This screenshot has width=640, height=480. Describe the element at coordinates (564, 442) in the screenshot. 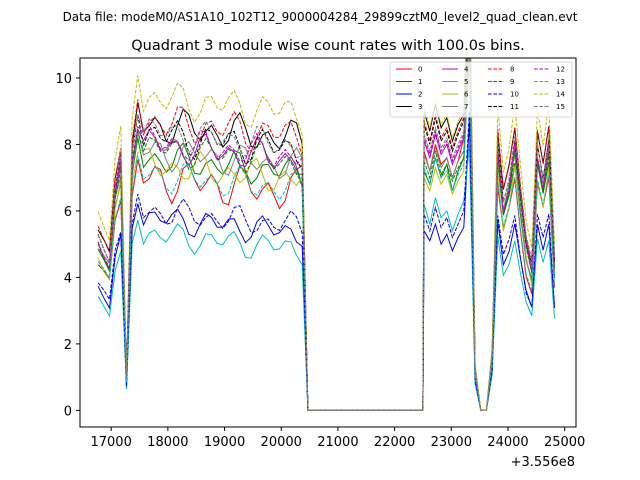

I see `x-tick-label: 25000` at that location.